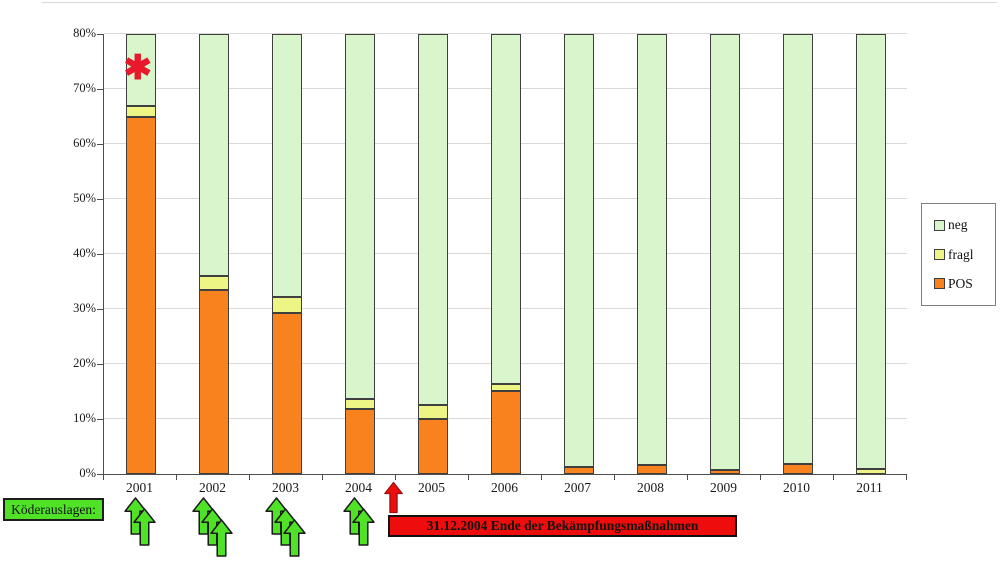 The width and height of the screenshot is (1000, 562). I want to click on bar-segment-neg-2009, so click(724, 252).